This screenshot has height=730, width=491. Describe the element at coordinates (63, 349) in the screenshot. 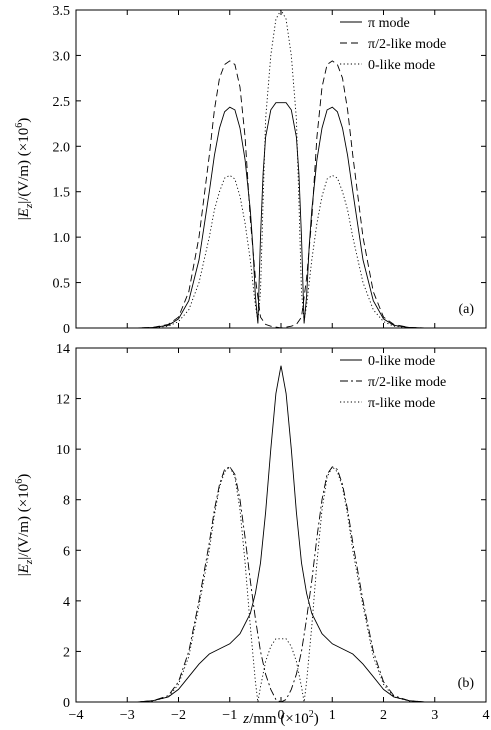

I see `panel-b-y-tick-label: 14` at that location.